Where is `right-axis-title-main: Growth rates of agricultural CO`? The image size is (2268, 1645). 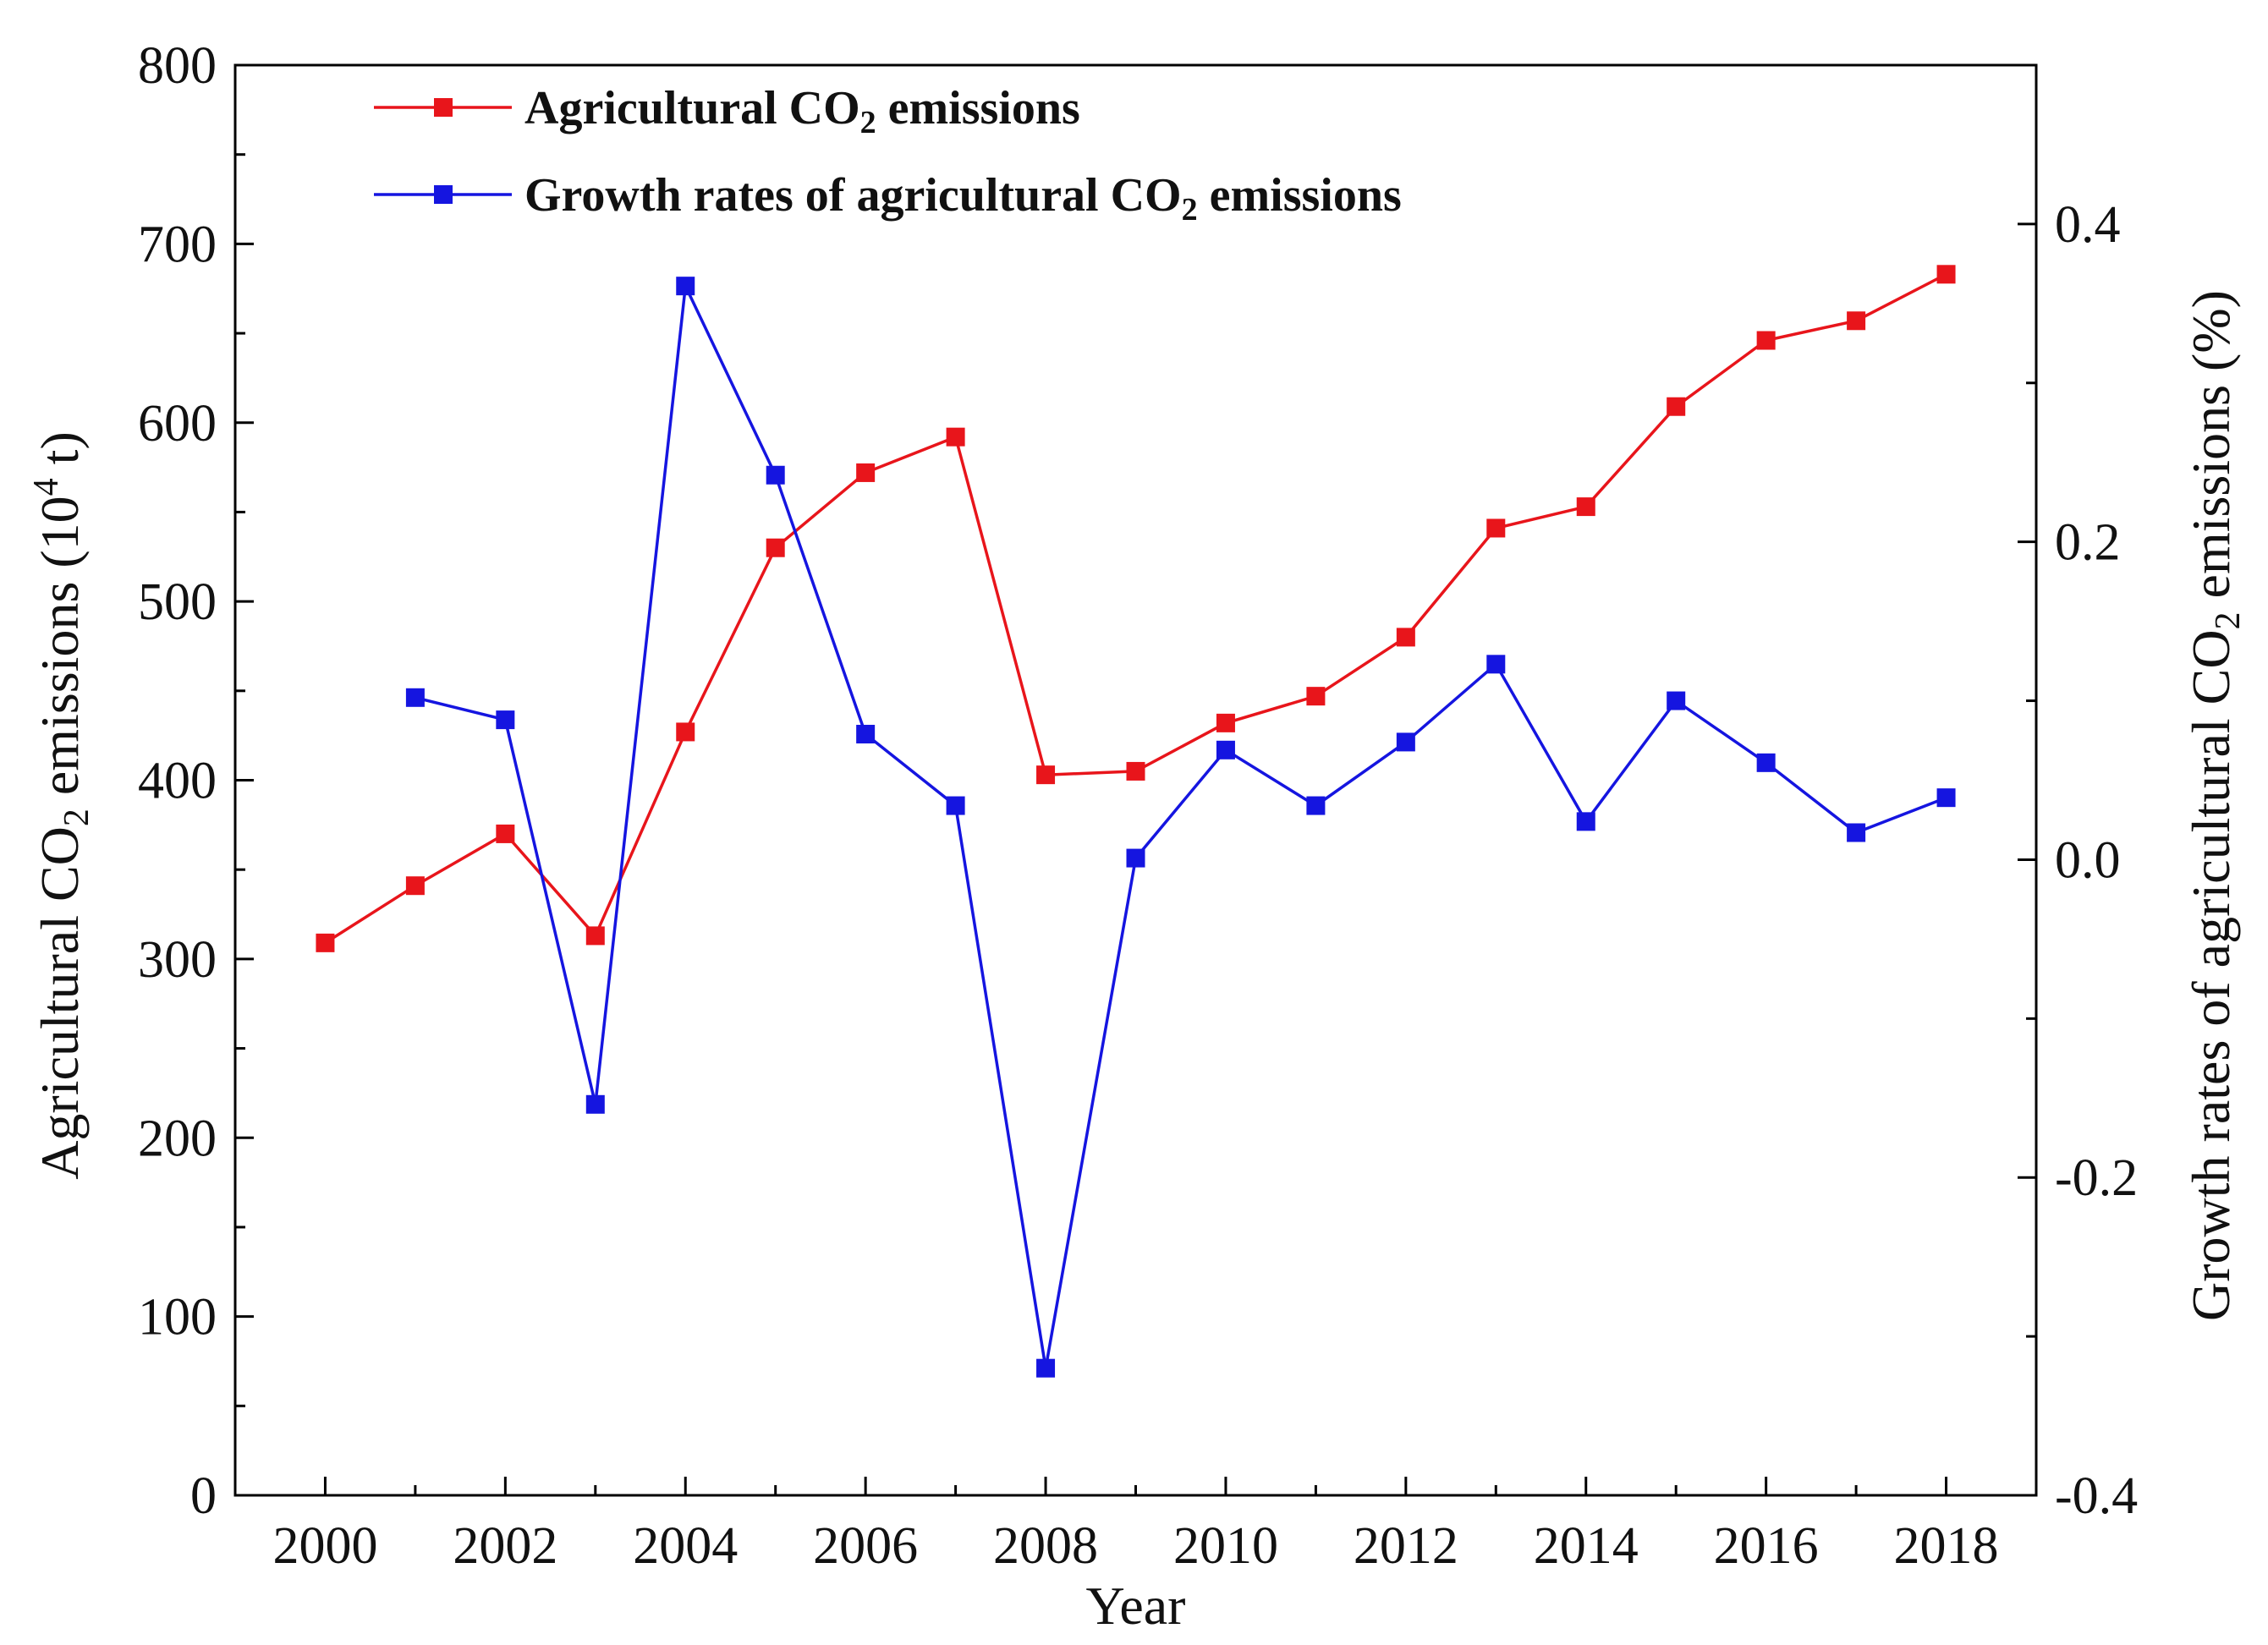 right-axis-title-main: Growth rates of agricultural CO is located at coordinates (2211, 975).